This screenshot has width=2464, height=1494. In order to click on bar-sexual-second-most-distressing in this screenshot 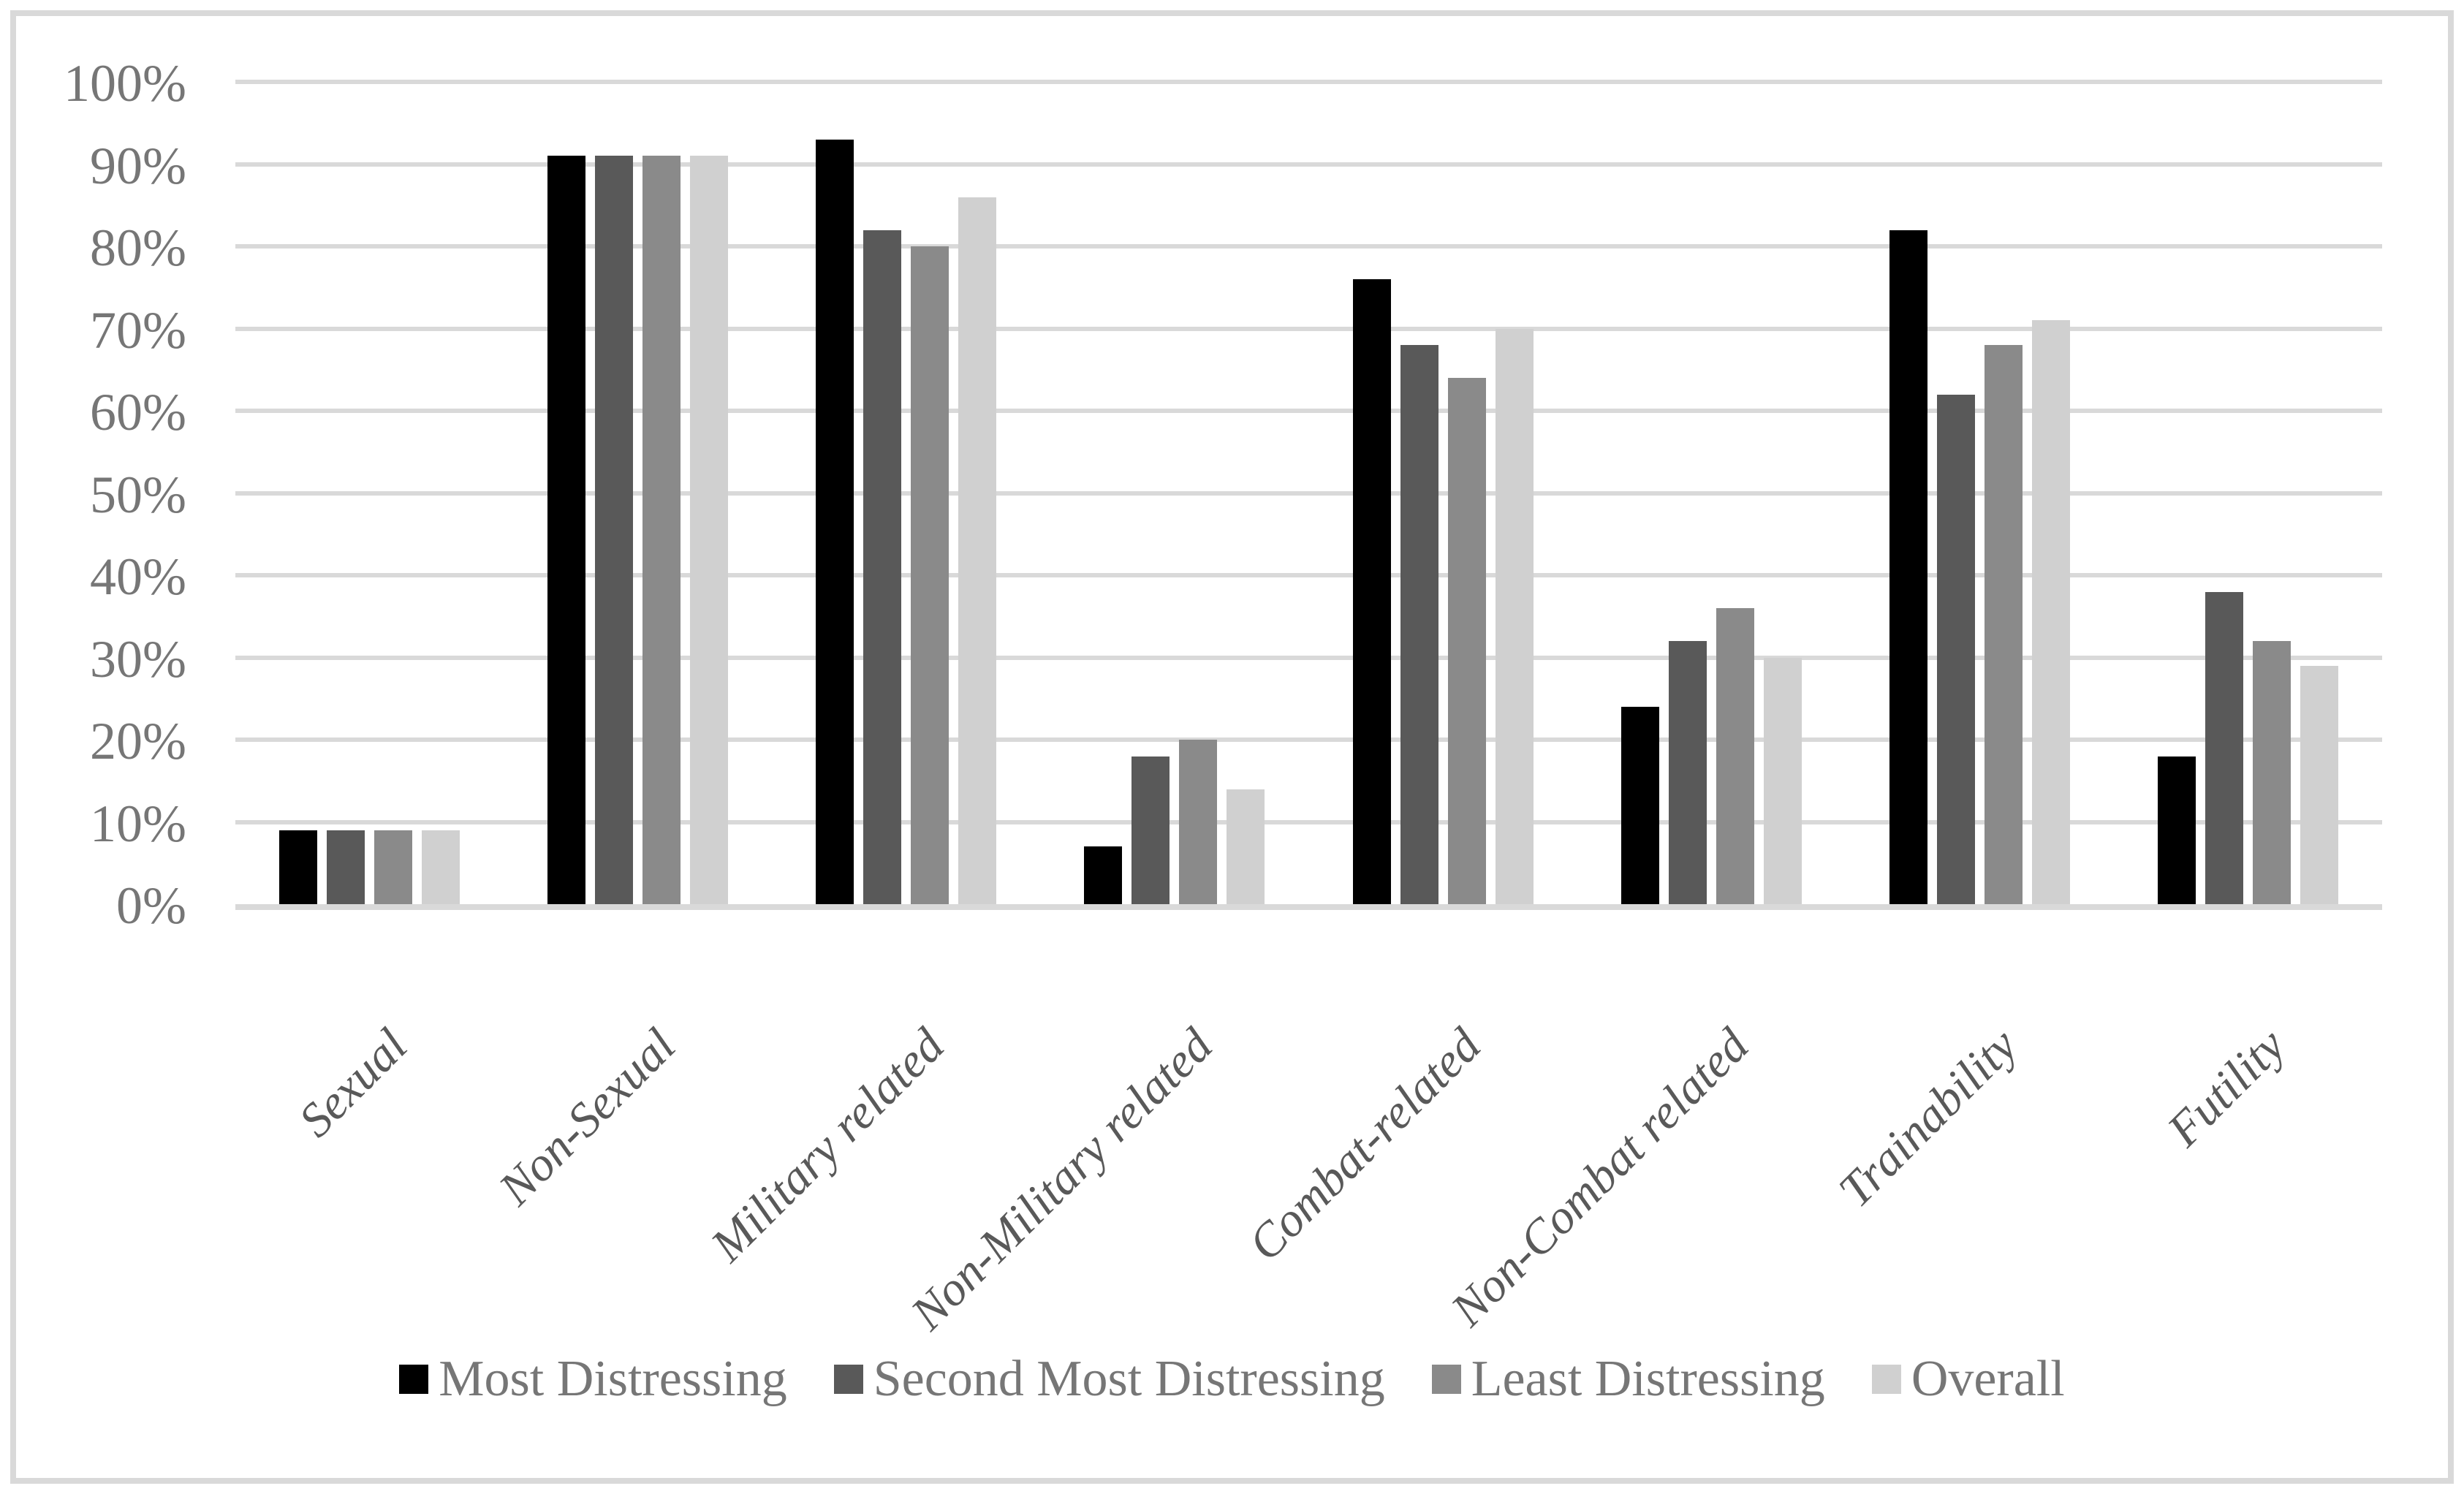, I will do `click(346, 867)`.